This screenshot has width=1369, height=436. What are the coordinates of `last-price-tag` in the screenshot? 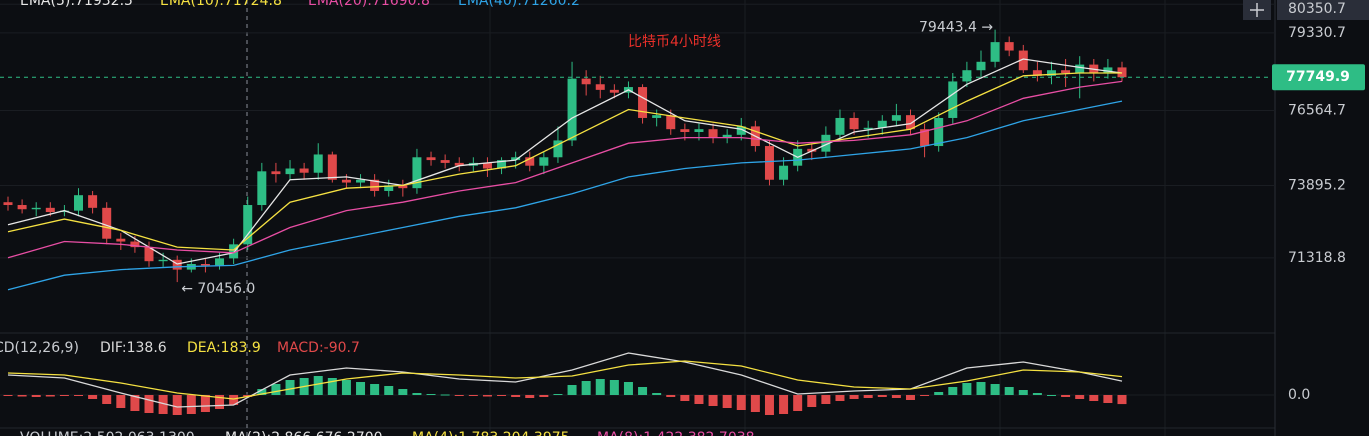 It's located at (1318, 77).